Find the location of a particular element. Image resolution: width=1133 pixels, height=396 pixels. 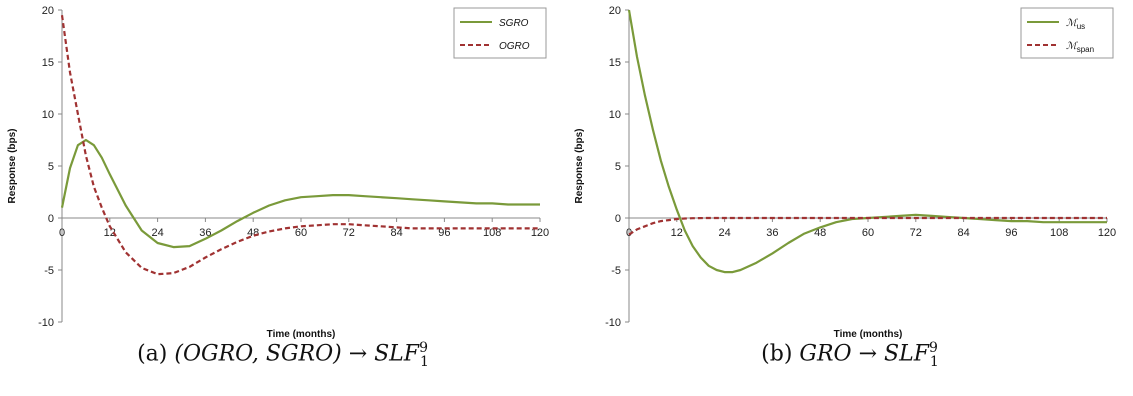

legend-label: ℳspan is located at coordinates (1080, 47).